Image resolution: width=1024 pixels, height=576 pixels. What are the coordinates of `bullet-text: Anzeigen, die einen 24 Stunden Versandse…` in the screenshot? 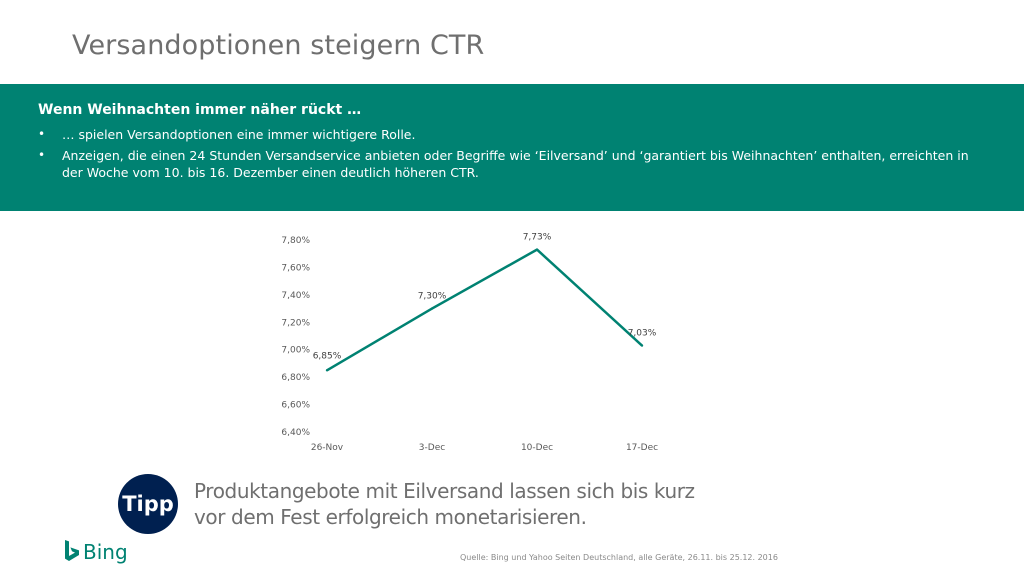 It's located at (515, 164).